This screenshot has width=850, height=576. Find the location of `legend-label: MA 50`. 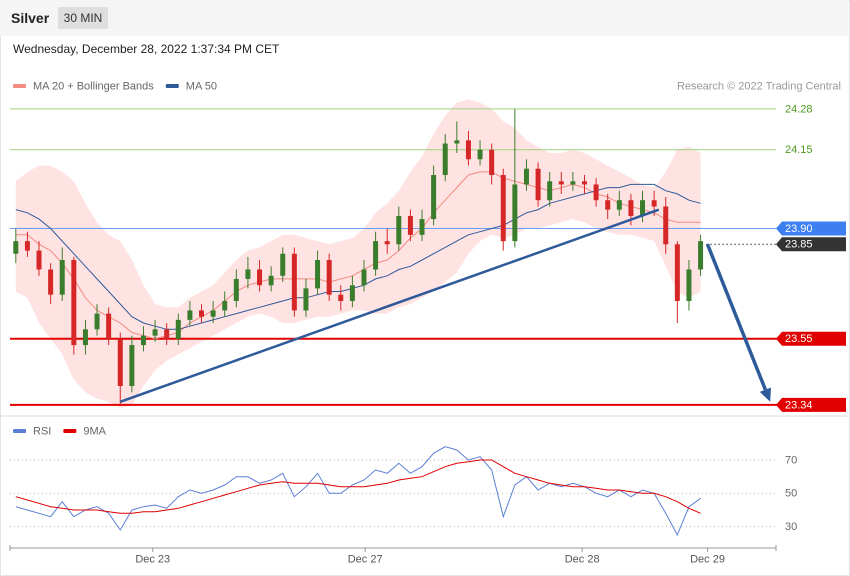

legend-label: MA 50 is located at coordinates (201, 86).